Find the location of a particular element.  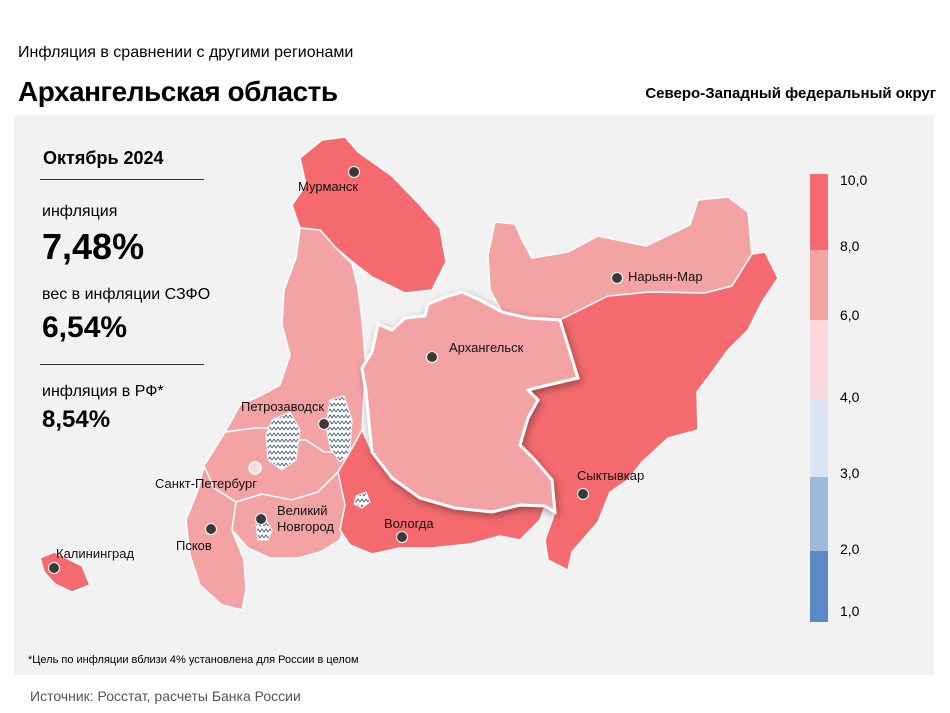

legend-tick-2: 2,0 is located at coordinates (850, 549).